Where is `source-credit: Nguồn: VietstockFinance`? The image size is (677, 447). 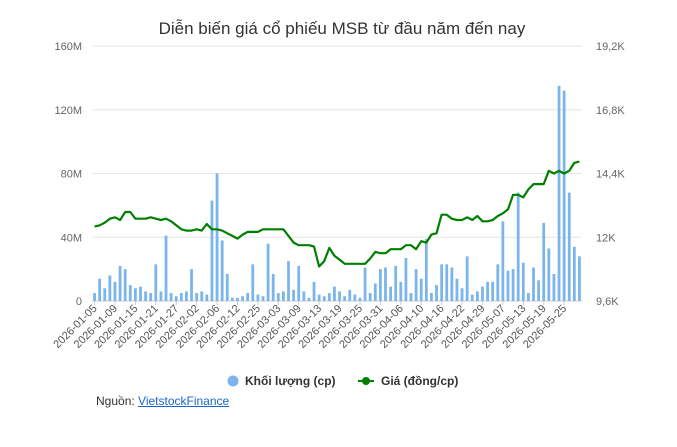 source-credit: Nguồn: VietstockFinance is located at coordinates (162, 401).